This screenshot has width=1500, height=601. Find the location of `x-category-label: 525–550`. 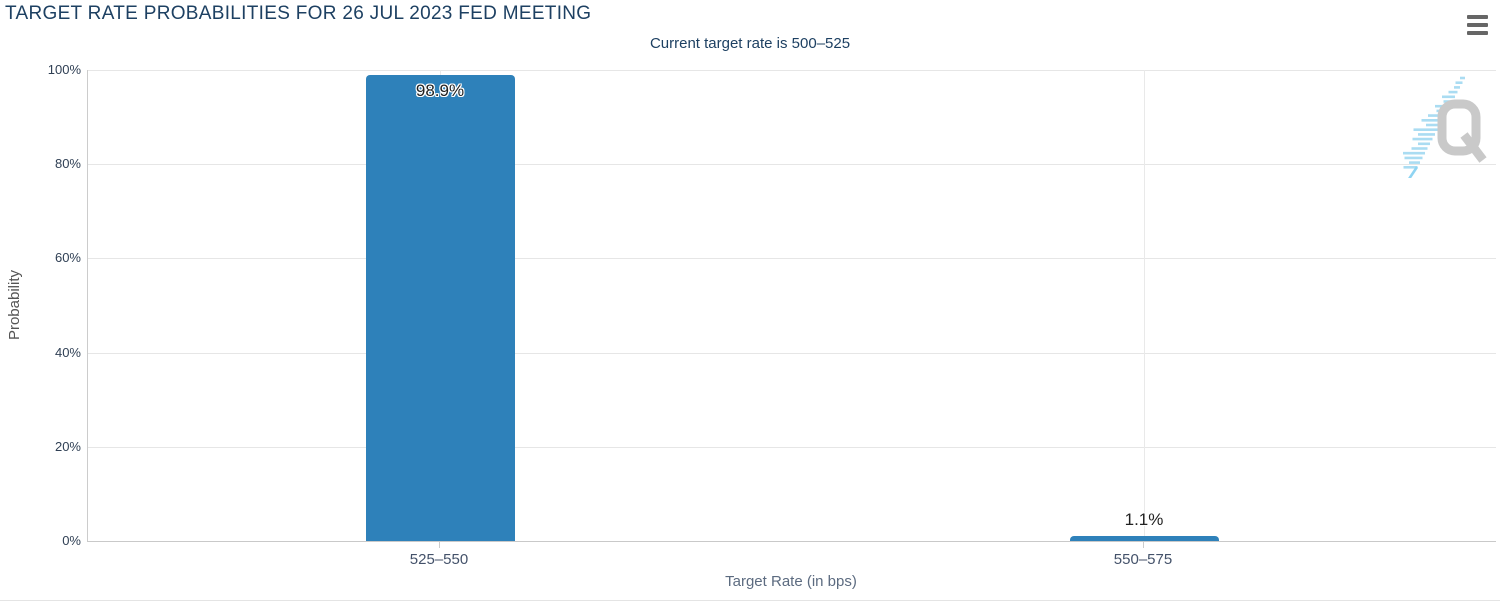

x-category-label: 525–550 is located at coordinates (439, 559).